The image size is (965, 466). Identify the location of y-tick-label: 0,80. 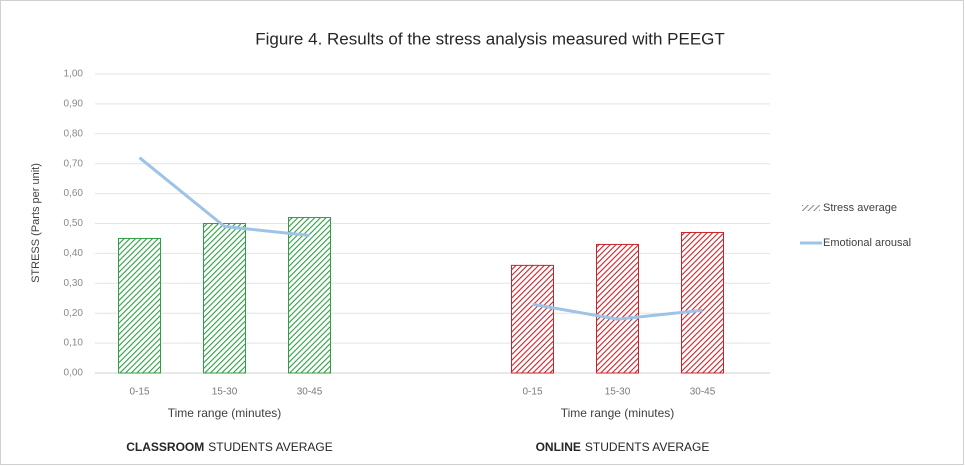
(74, 133).